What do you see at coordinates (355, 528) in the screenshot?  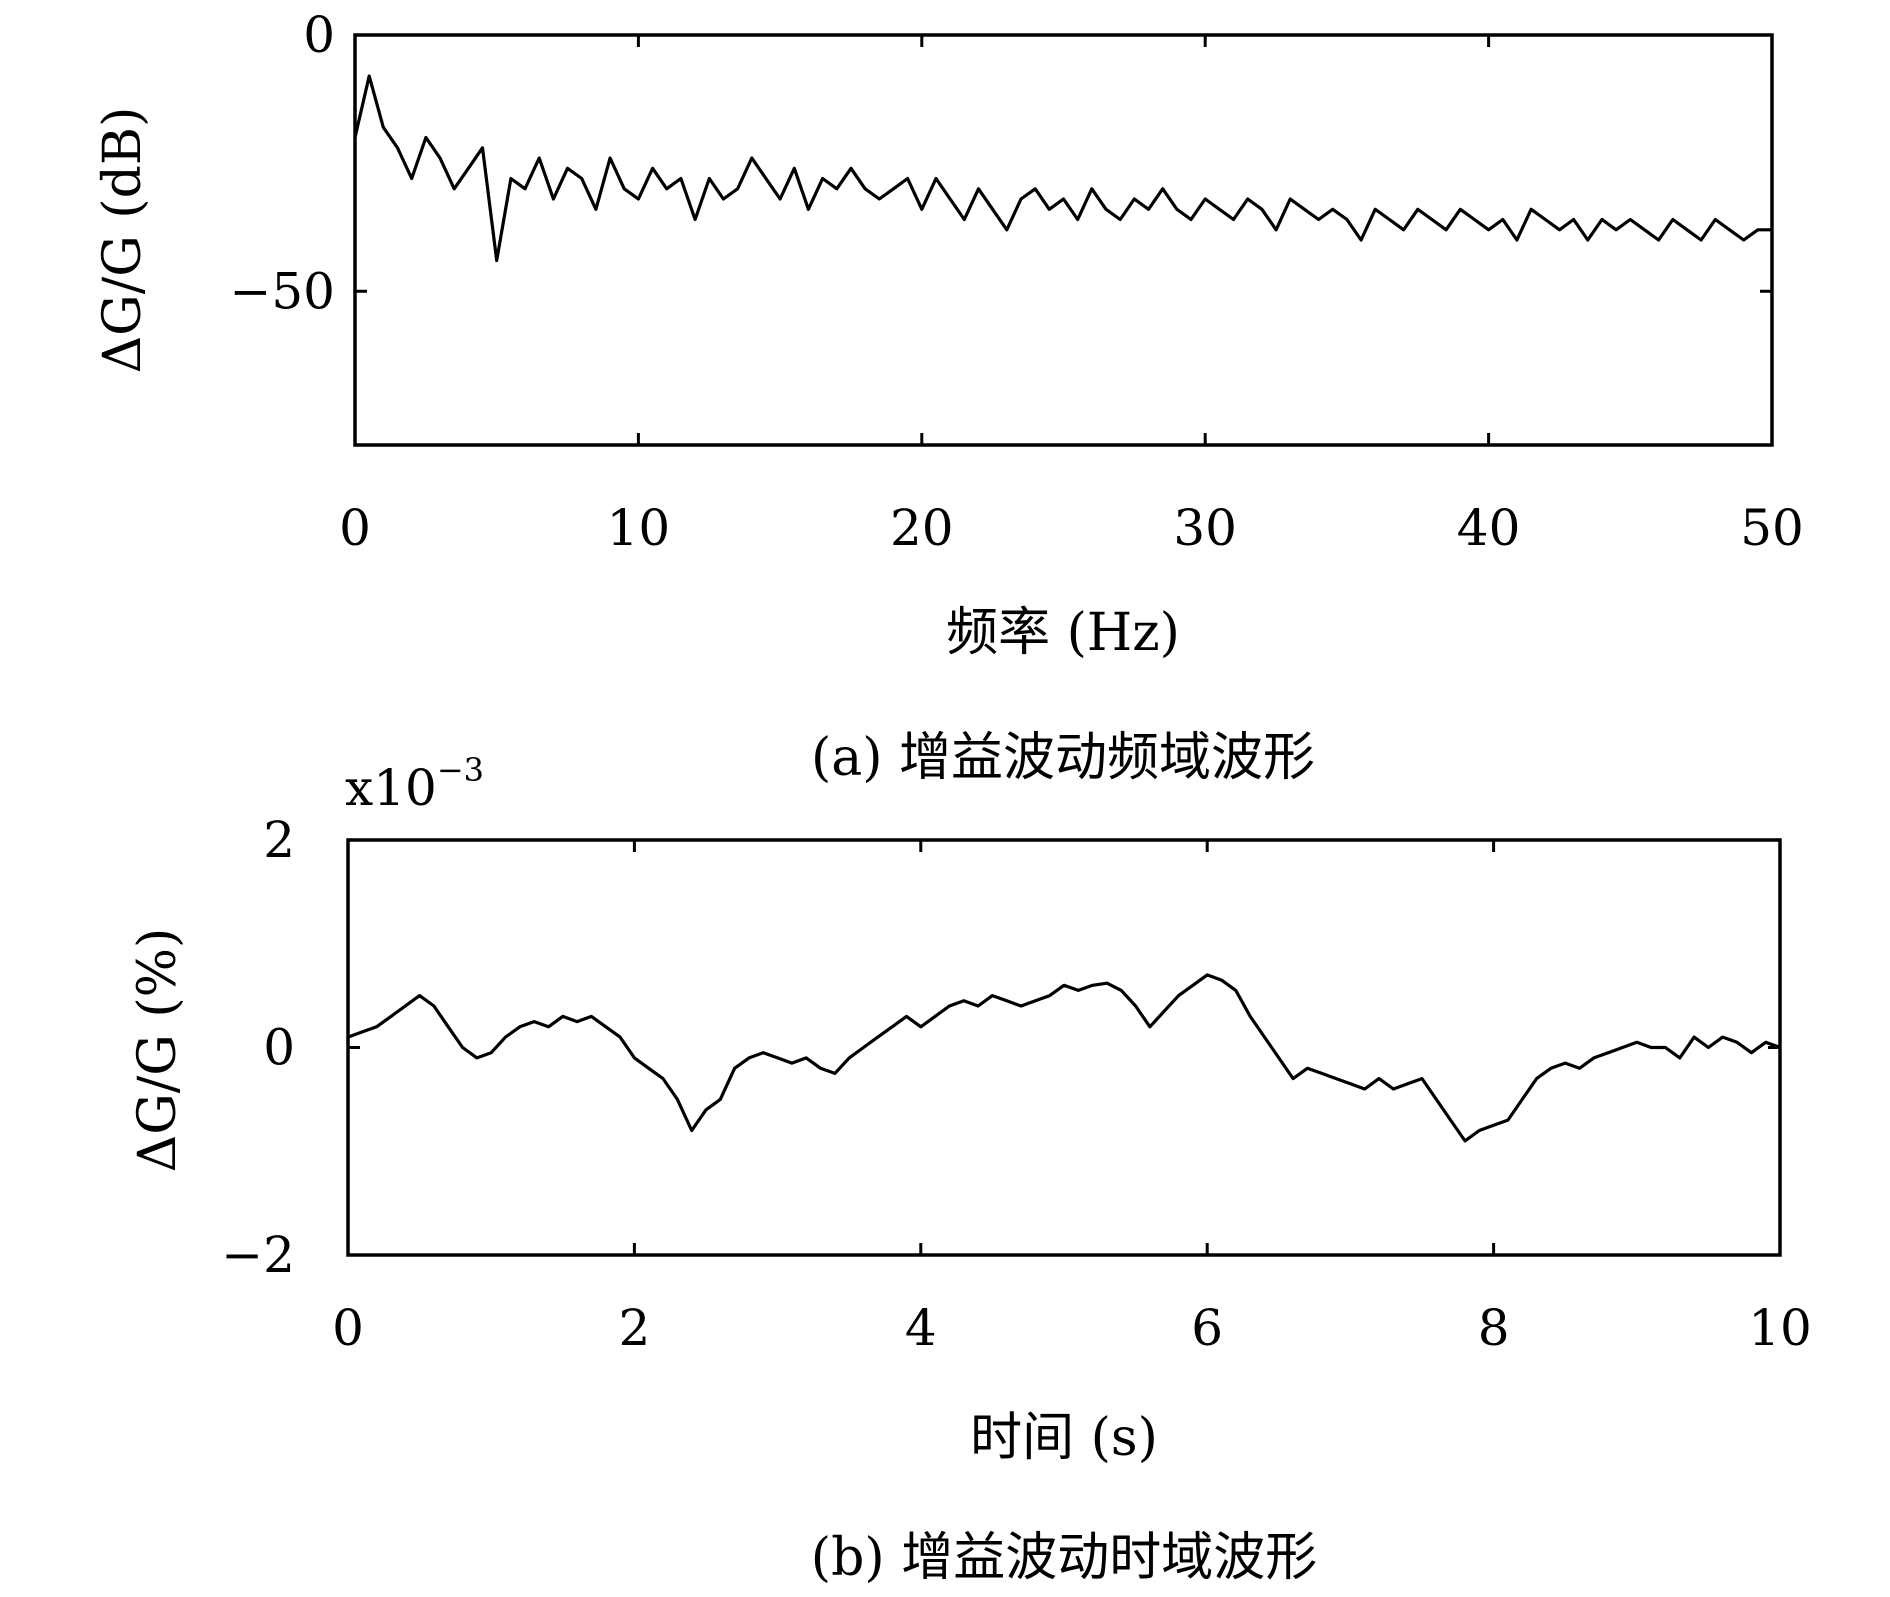 I see `x-tick-label-a-0: 0` at bounding box center [355, 528].